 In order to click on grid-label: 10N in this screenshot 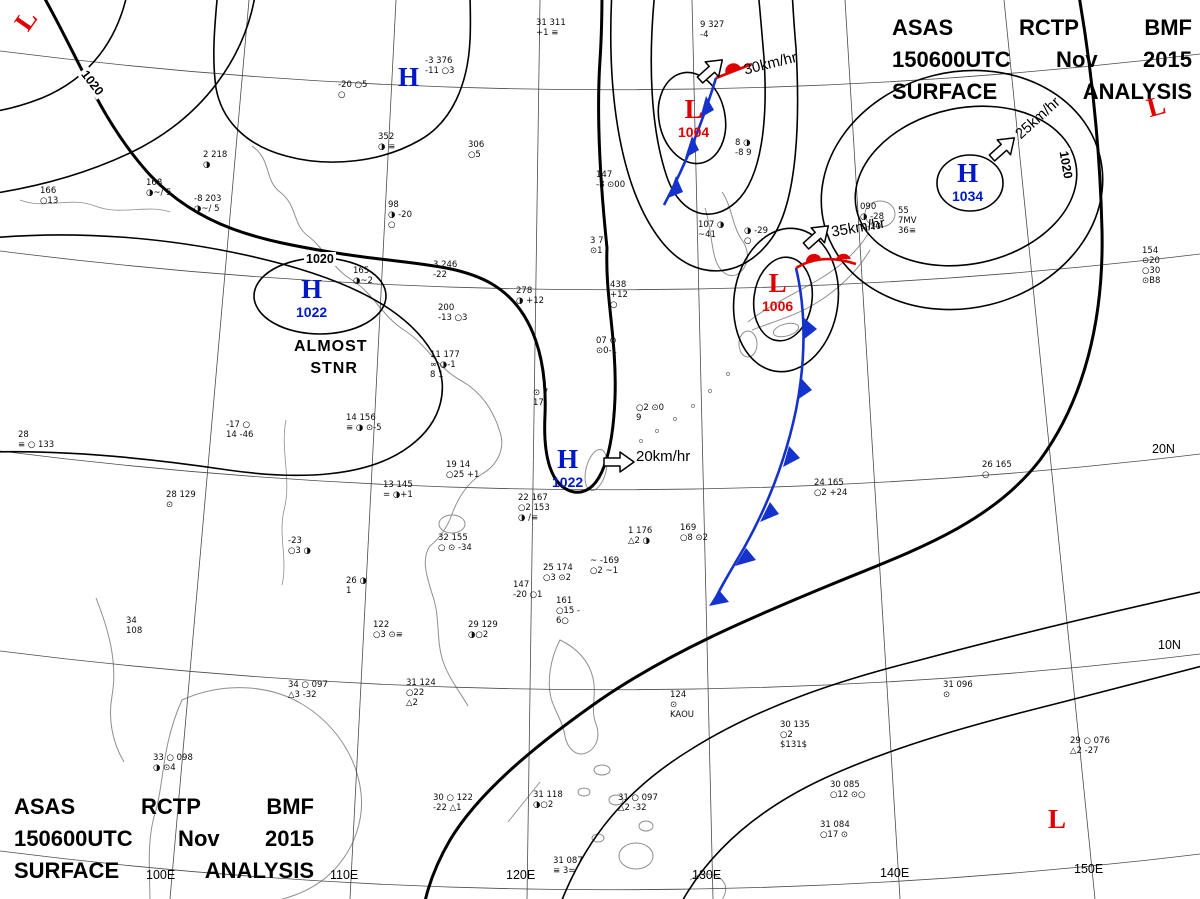, I will do `click(1169, 645)`.